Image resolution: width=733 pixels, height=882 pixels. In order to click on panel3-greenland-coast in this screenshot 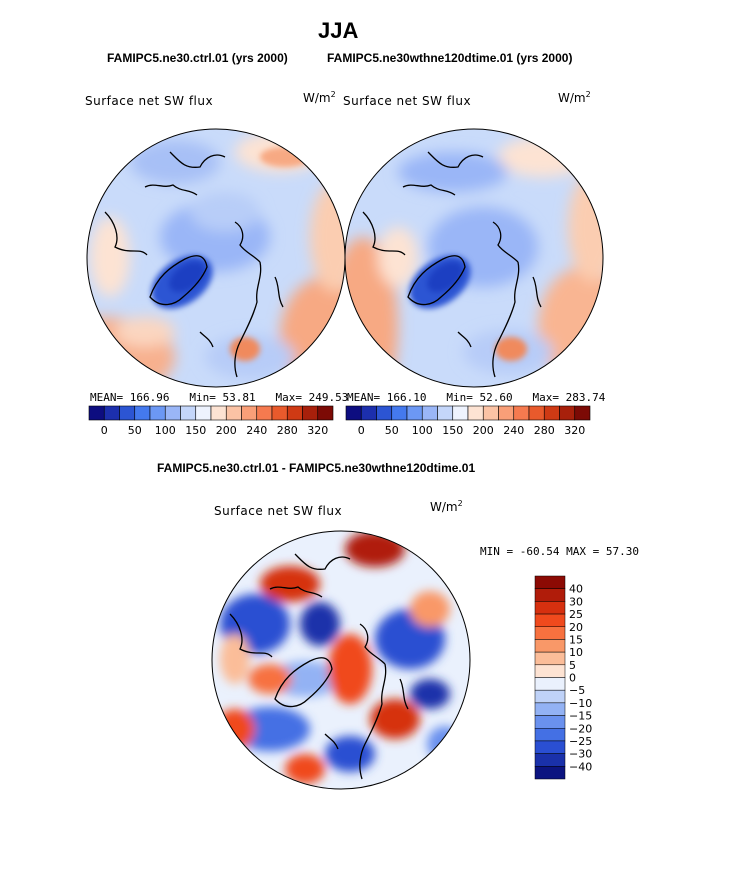, I will do `click(303, 682)`.